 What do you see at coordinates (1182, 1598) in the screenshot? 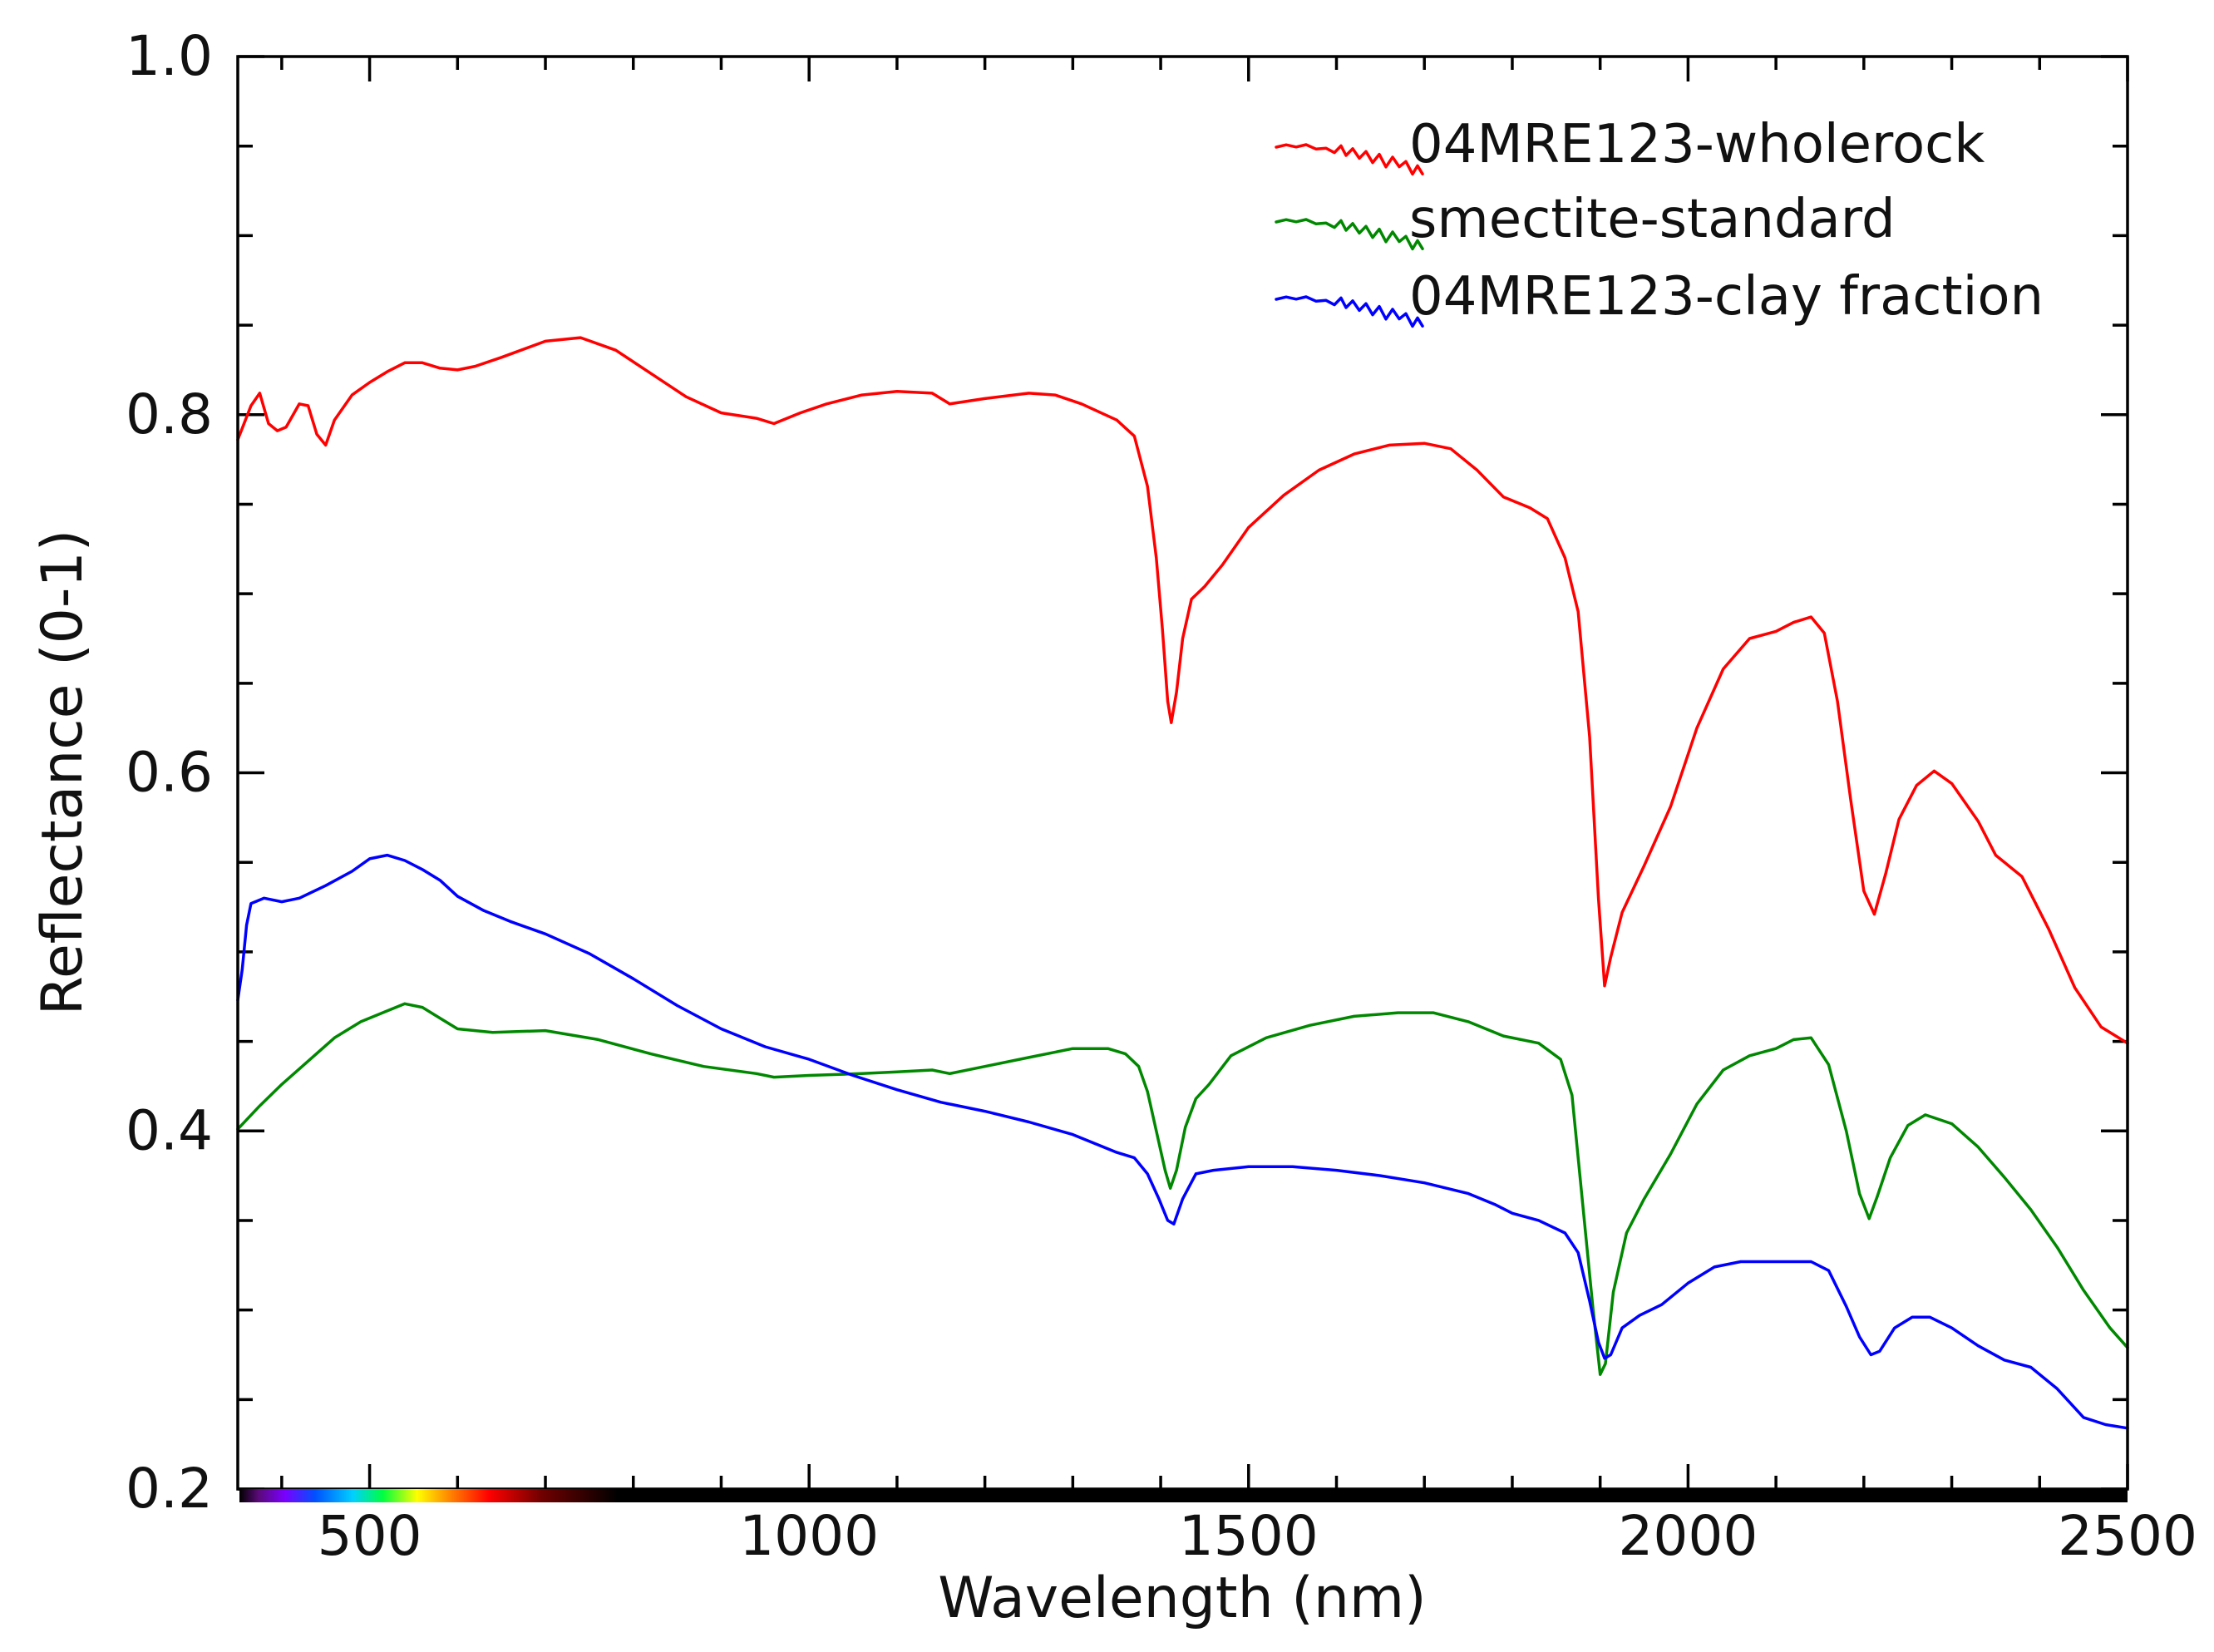
I see `x-axis-title: Wavelength (nm)` at bounding box center [1182, 1598].